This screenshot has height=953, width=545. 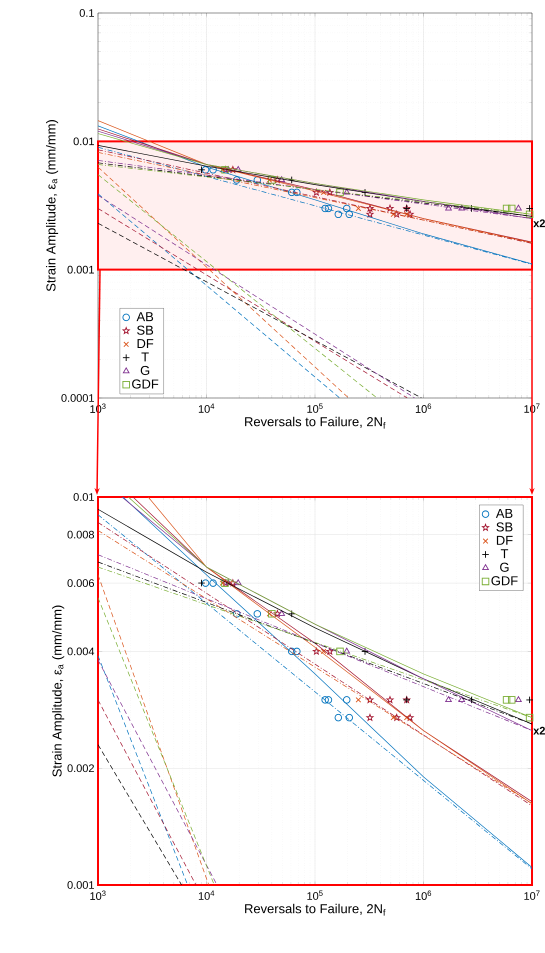 What do you see at coordinates (77, 398) in the screenshot?
I see `y-tick-label: 0.0001` at bounding box center [77, 398].